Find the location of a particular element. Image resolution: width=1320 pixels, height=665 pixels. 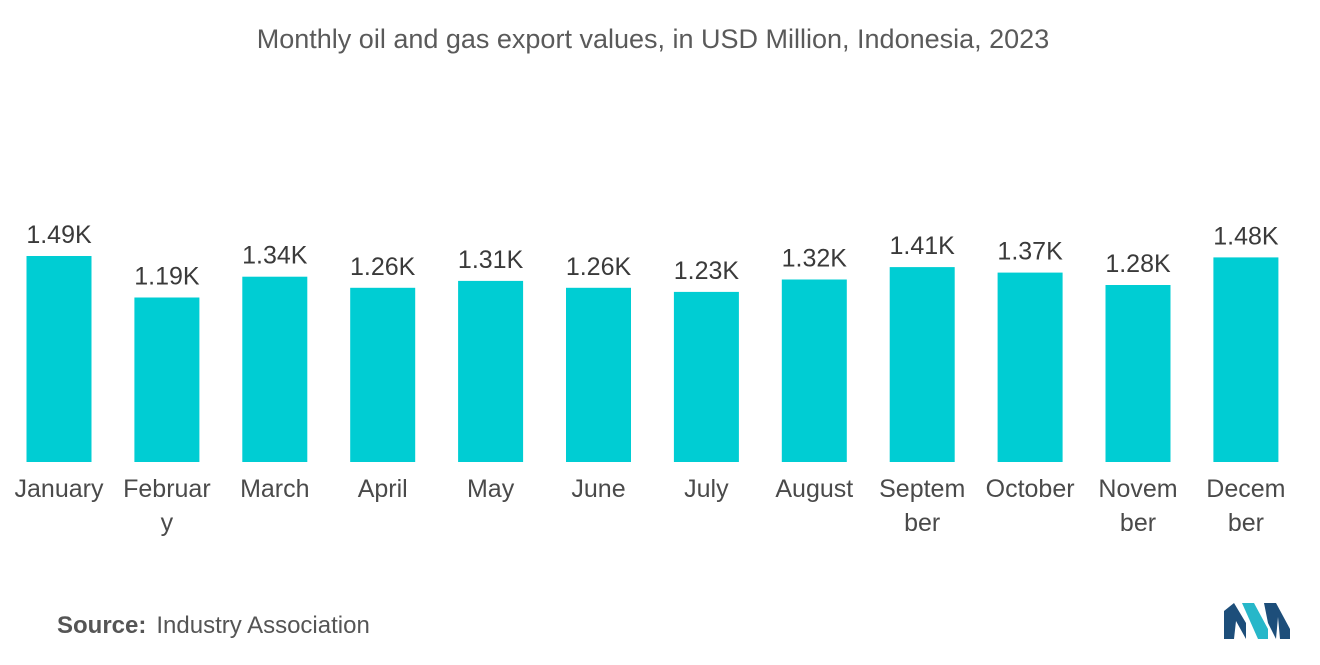

bar-july is located at coordinates (706, 376).